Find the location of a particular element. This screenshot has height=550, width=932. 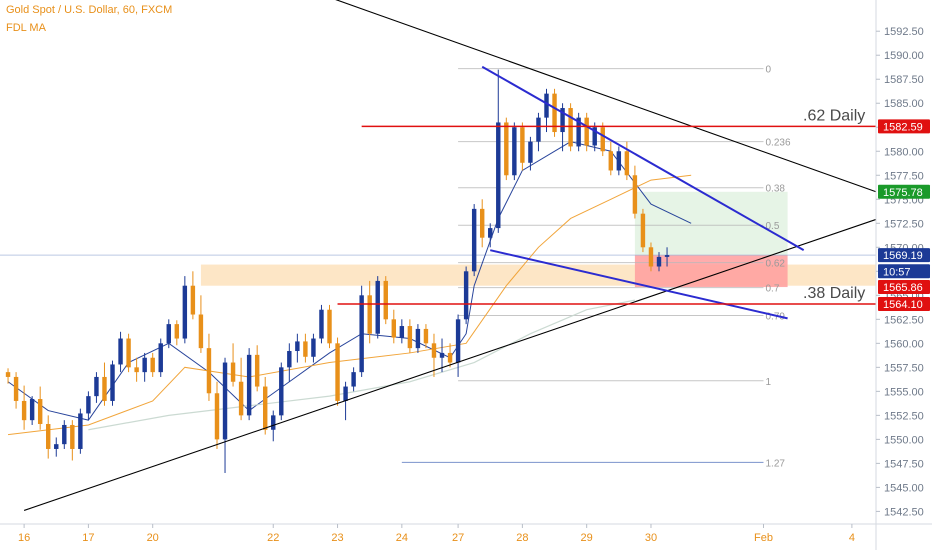

price-badge-label: 10:57 is located at coordinates (897, 272).